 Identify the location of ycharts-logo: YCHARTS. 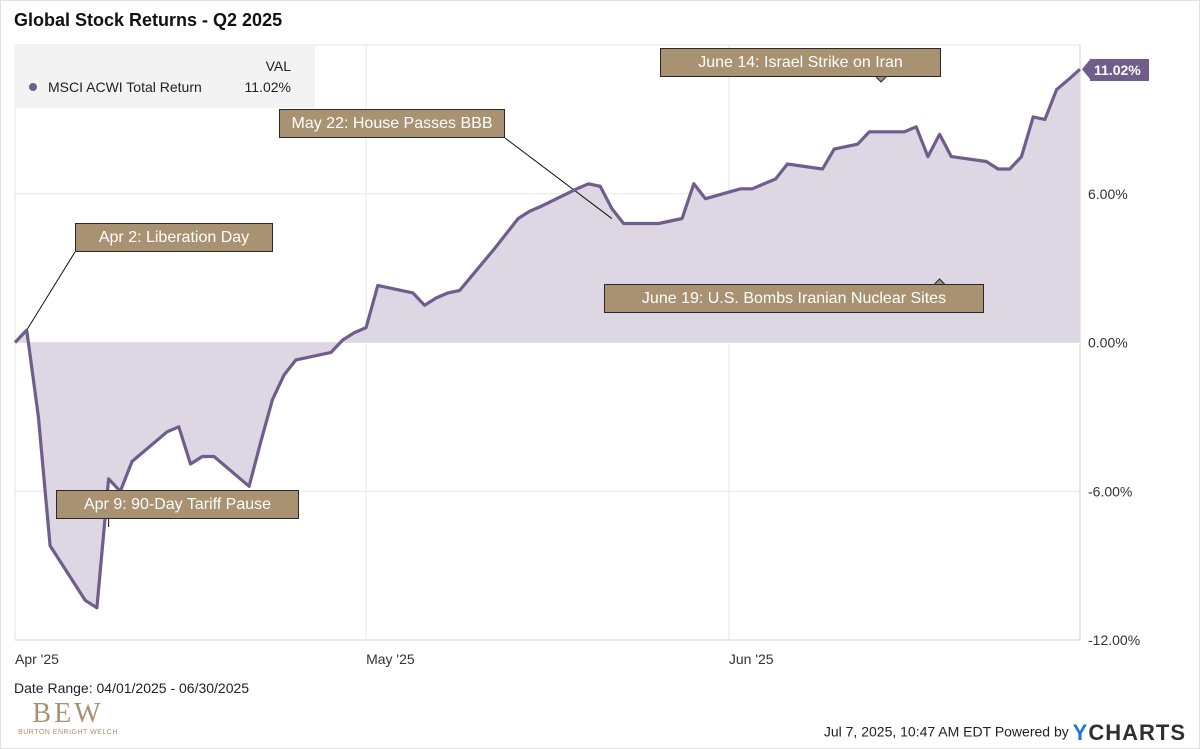
(1129, 732).